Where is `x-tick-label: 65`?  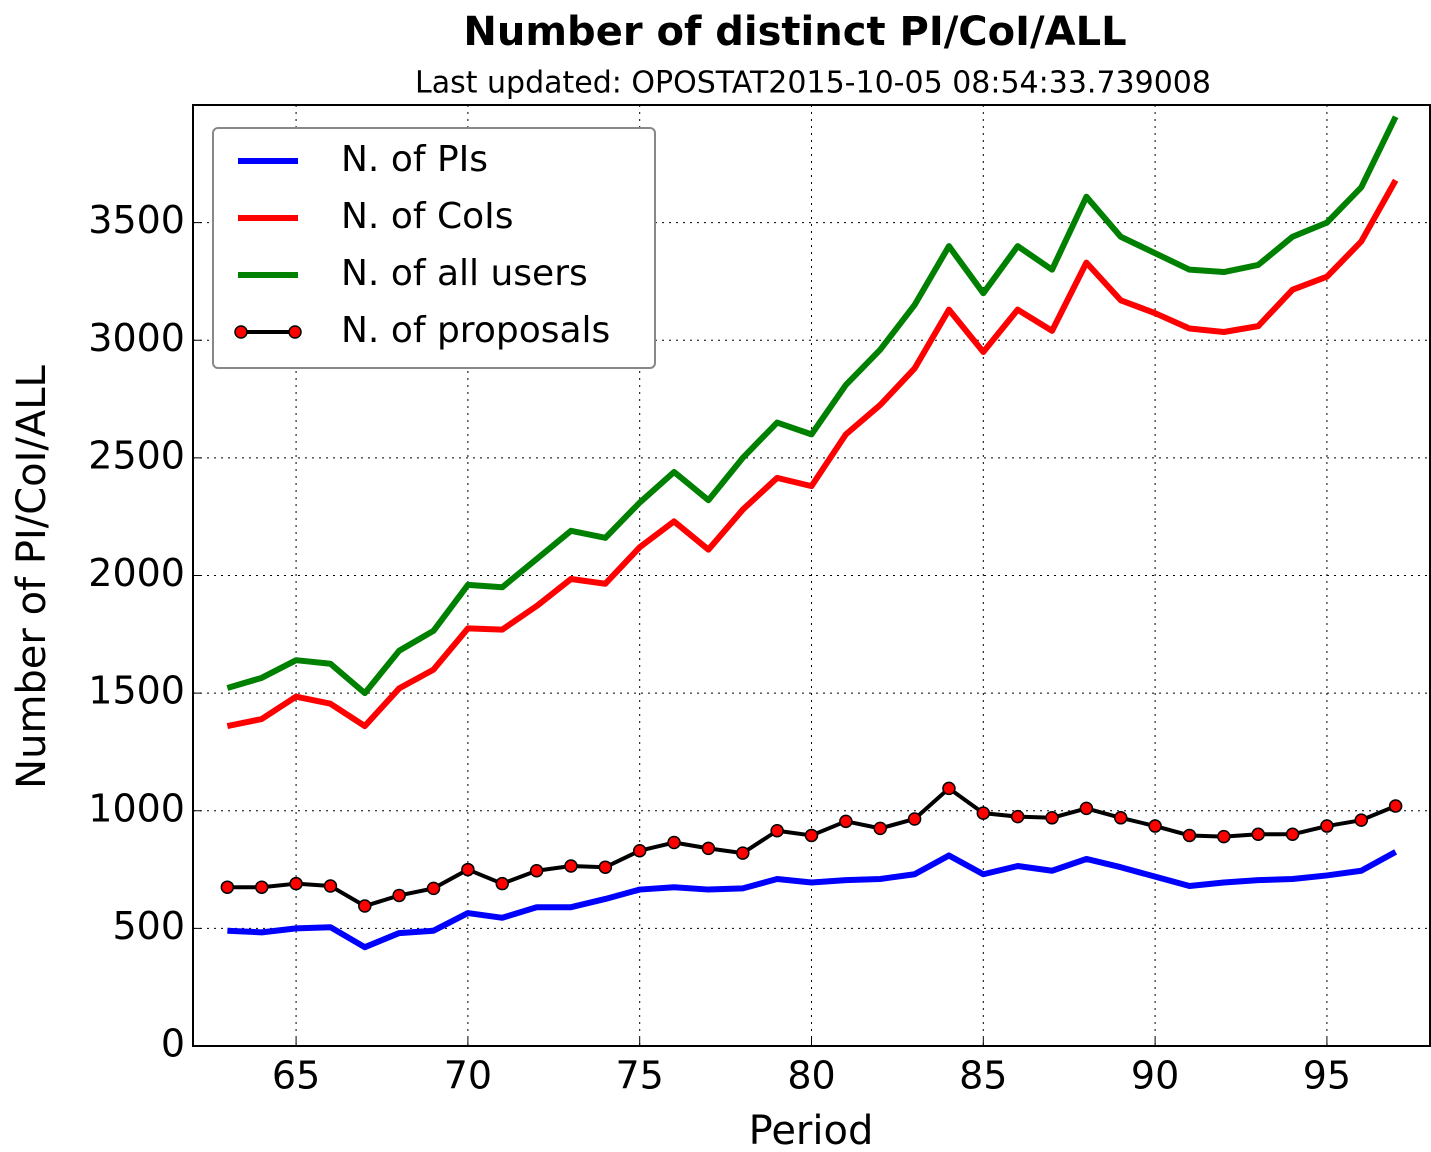 x-tick-label: 65 is located at coordinates (296, 1076).